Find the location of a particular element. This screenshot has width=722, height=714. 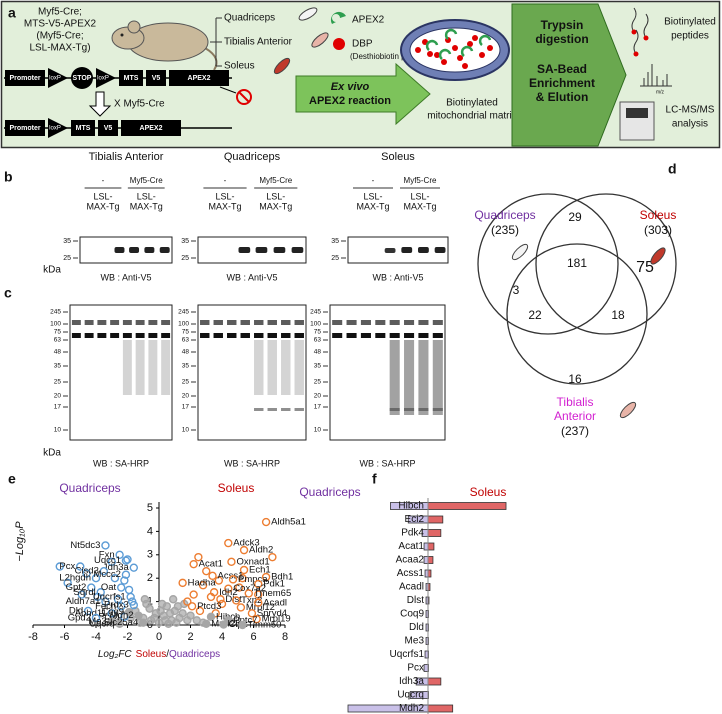

label: Biotinylated is located at coordinates (472, 103).